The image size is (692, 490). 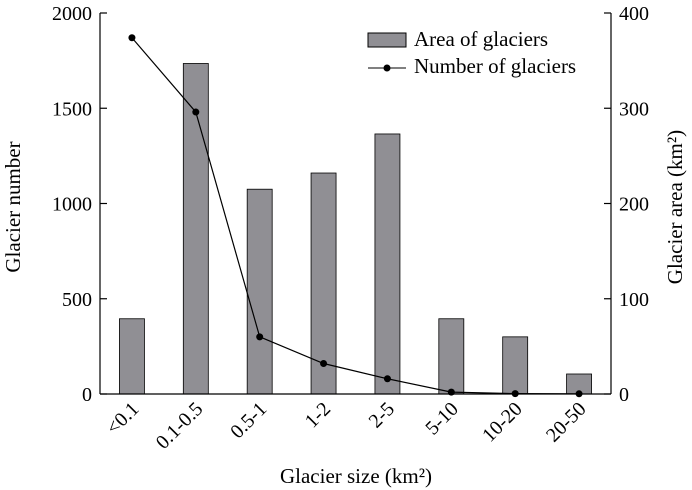 What do you see at coordinates (72, 109) in the screenshot?
I see `y-left-tick-label-3: 1500` at bounding box center [72, 109].